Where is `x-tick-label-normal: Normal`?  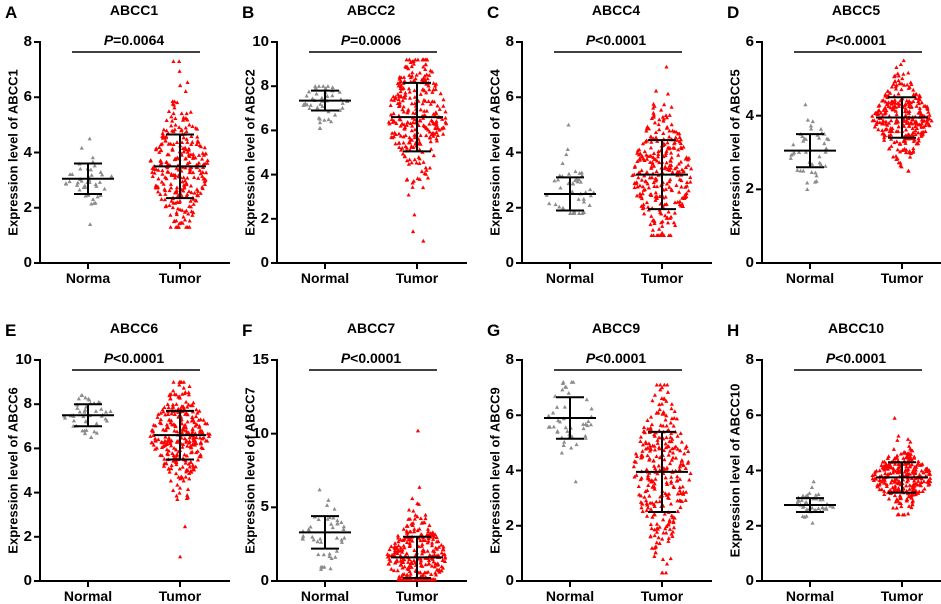 x-tick-label-normal: Normal is located at coordinates (810, 596).